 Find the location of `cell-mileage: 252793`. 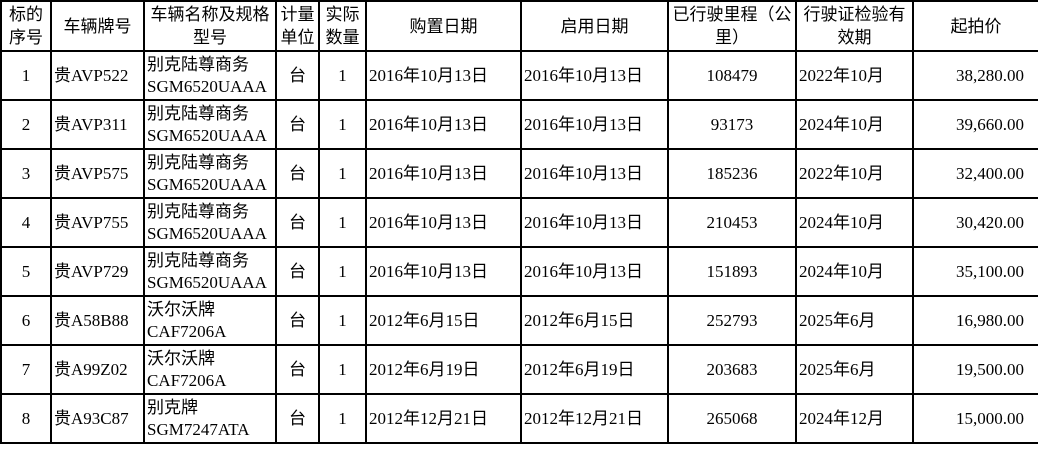

cell-mileage: 252793 is located at coordinates (732, 320).